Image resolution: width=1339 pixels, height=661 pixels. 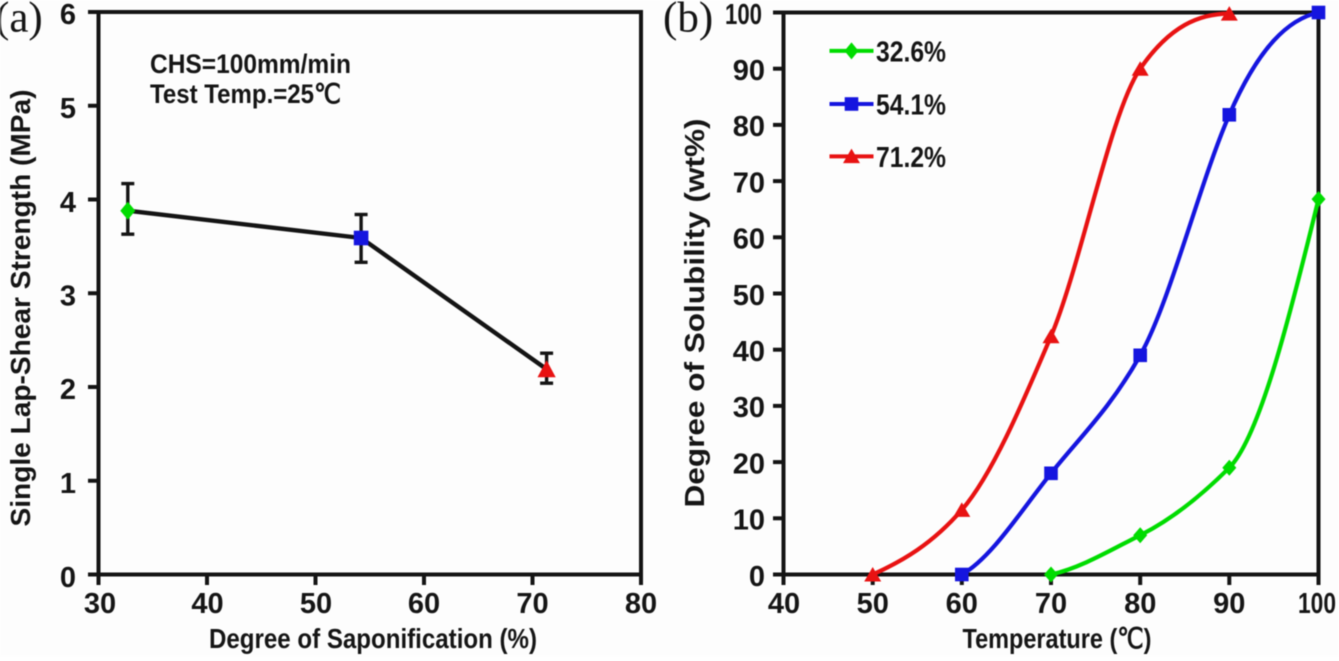 I want to click on svg-text: 54.1%, so click(x=911, y=106).